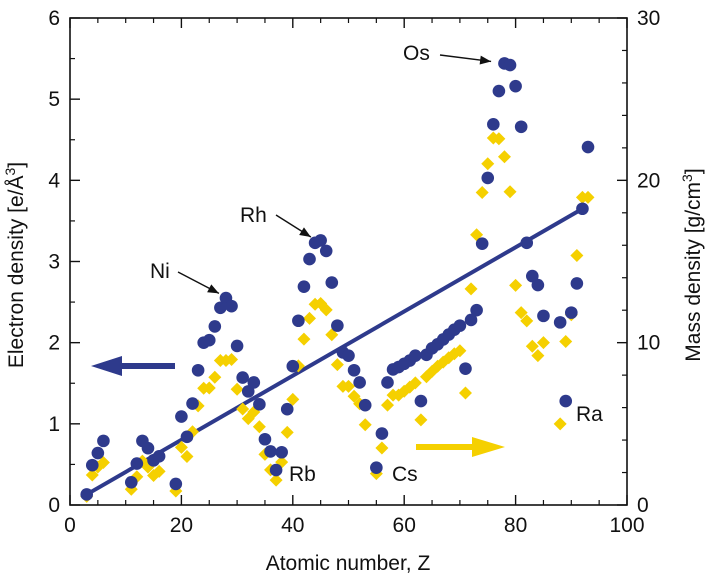 The width and height of the screenshot is (714, 579). Describe the element at coordinates (292, 525) in the screenshot. I see `x-tick-label: 40` at that location.